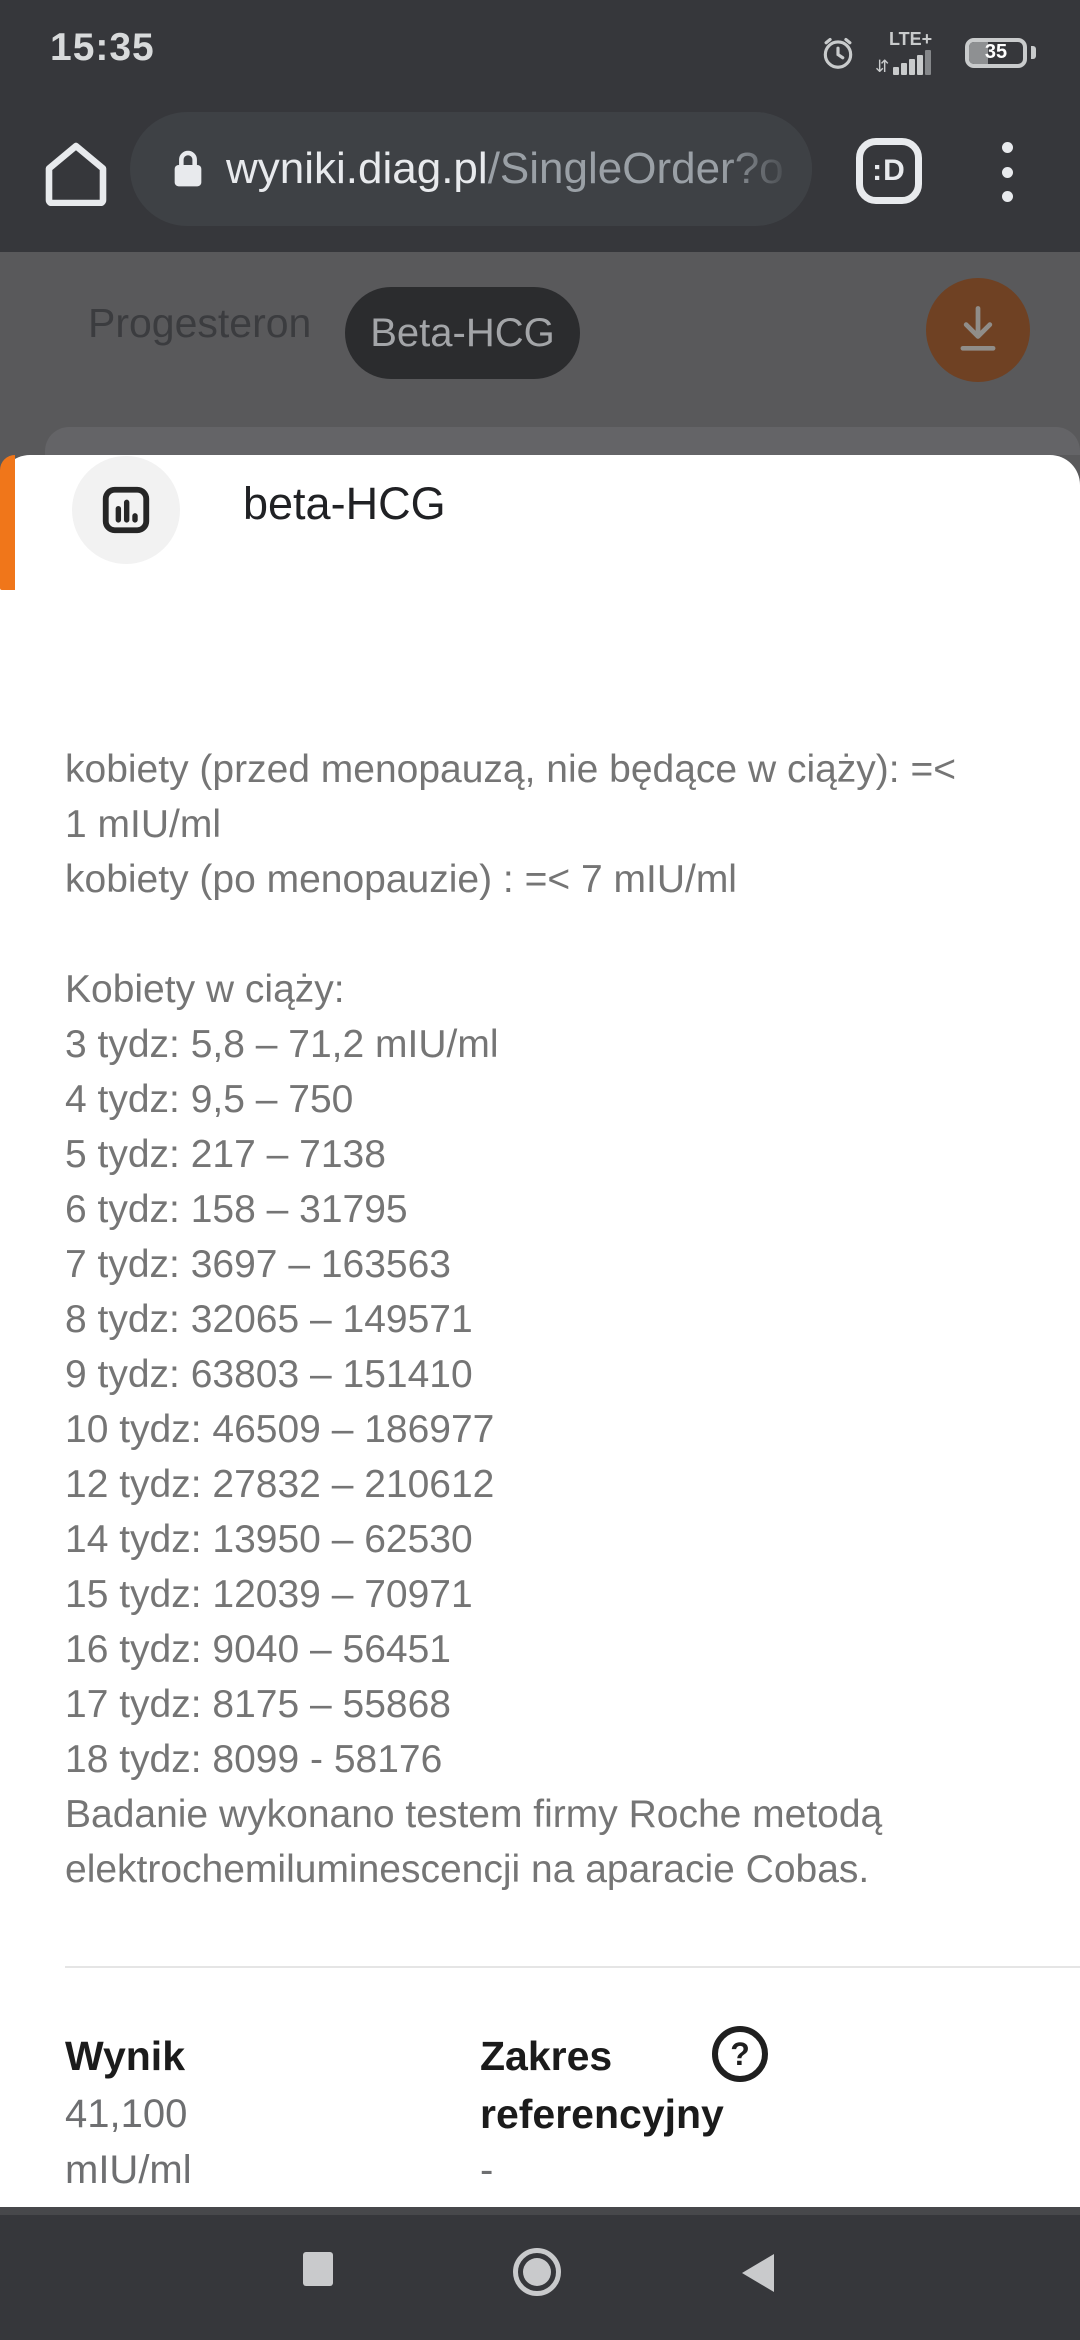 This screenshot has height=2340, width=1080. I want to click on network-type-label: LTE+, so click(911, 39).